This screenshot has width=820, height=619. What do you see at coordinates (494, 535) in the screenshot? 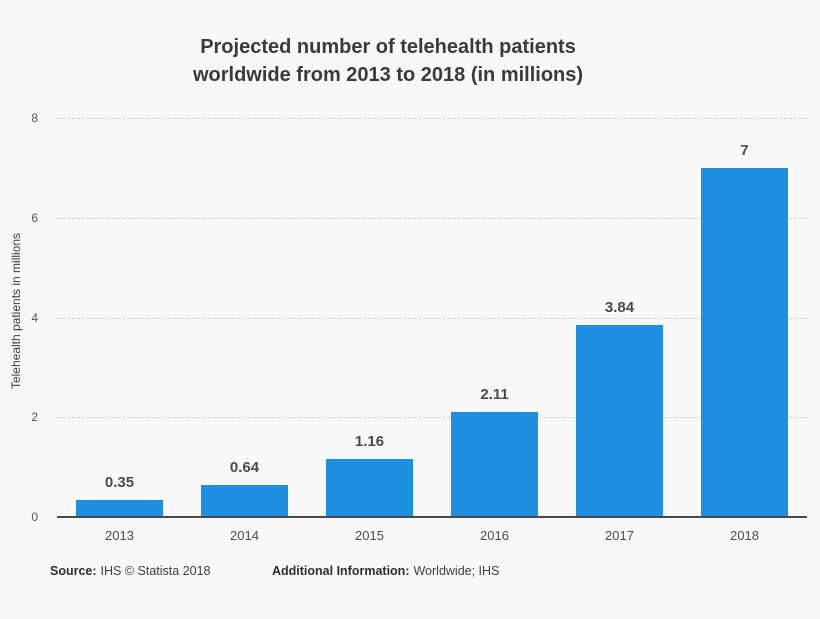
I see `x-tick-label-2016: 2016` at bounding box center [494, 535].